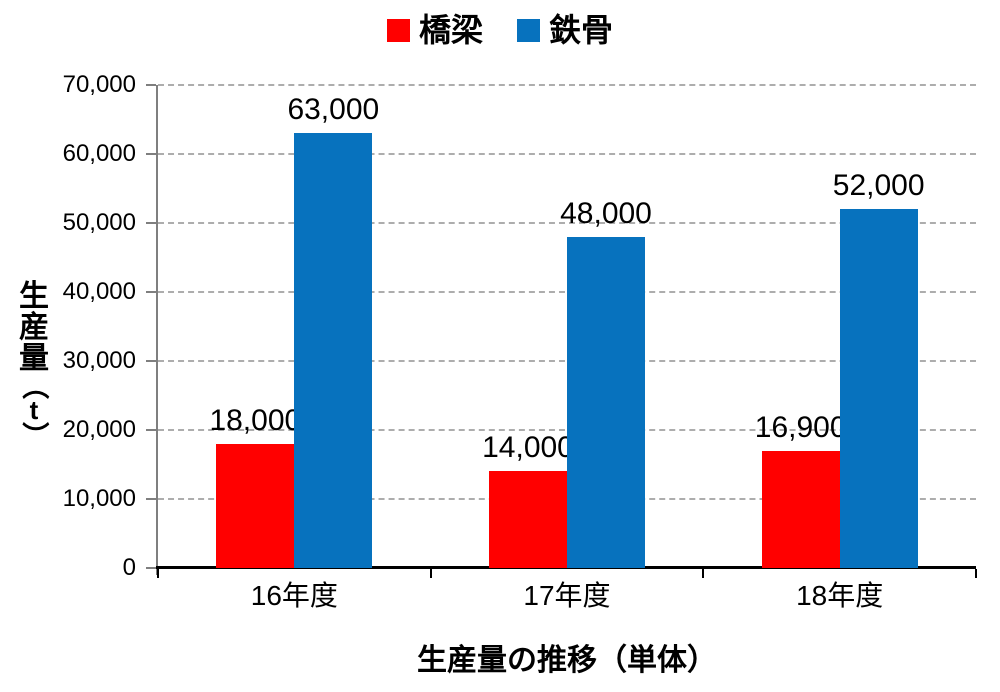  I want to click on y-tick-label: 40,000, so click(99, 291).